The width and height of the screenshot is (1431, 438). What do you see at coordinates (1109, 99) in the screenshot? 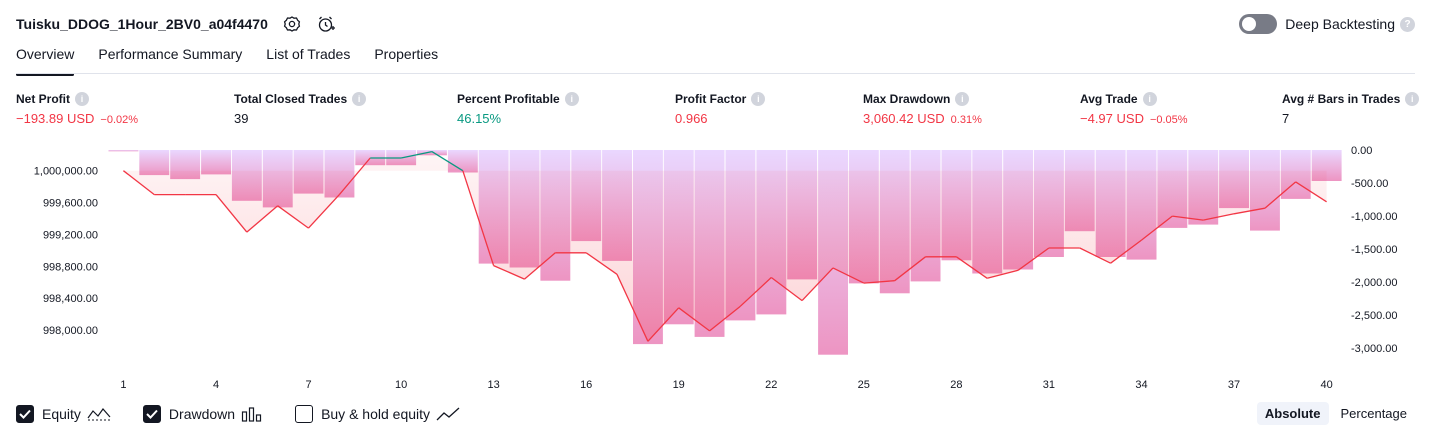
I see `metric-label: Avg Trade` at bounding box center [1109, 99].